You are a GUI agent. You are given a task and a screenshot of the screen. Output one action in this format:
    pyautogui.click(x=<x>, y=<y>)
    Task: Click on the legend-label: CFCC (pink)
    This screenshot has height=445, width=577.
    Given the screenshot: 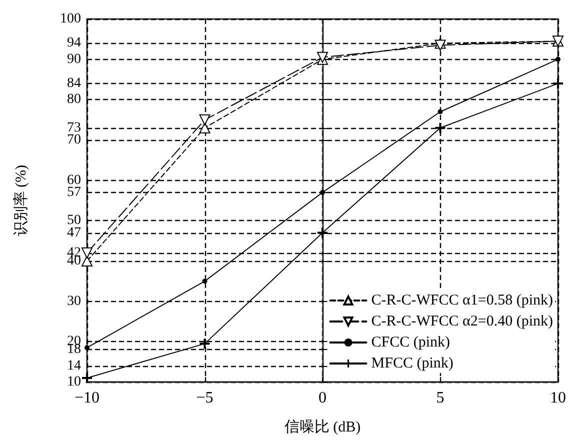 What is the action you would take?
    pyautogui.click(x=410, y=342)
    